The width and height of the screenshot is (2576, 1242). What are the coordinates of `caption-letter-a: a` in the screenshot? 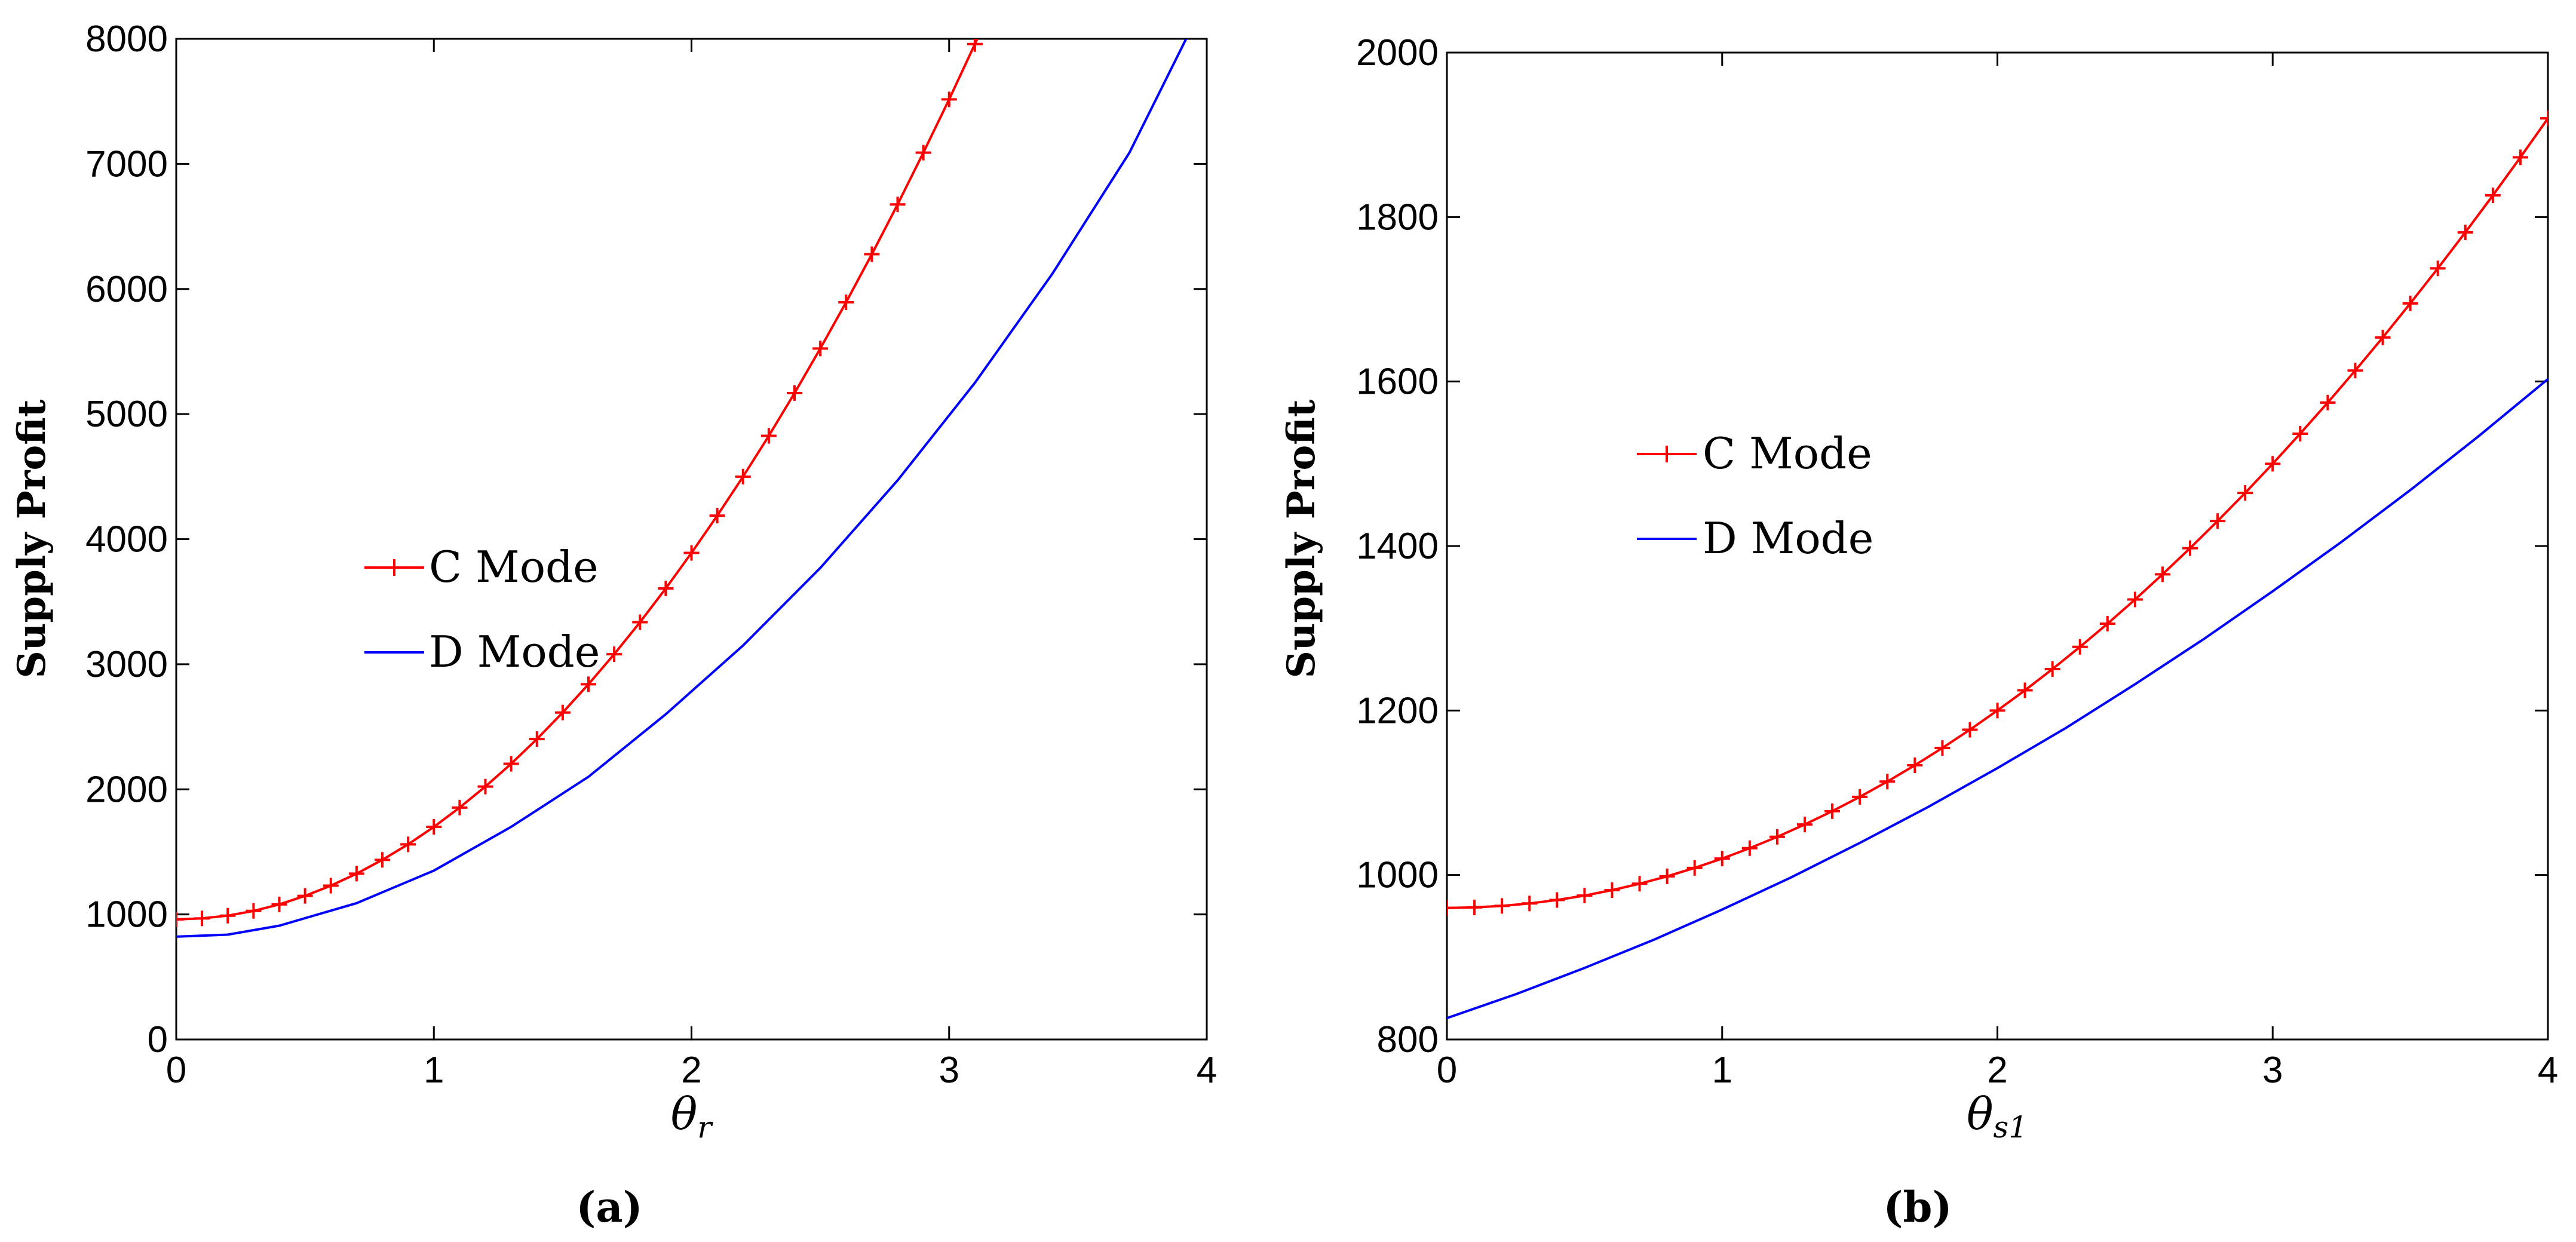 It's located at (609, 1207).